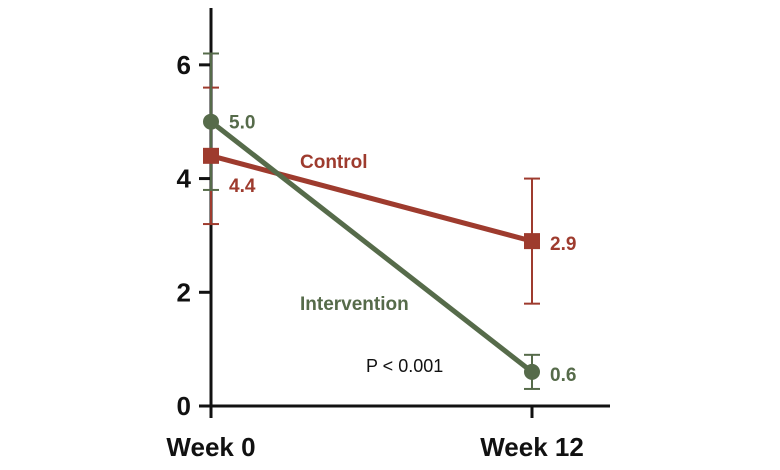 This screenshot has width=780, height=470. I want to click on x-tick-label: Week 12, so click(532, 447).